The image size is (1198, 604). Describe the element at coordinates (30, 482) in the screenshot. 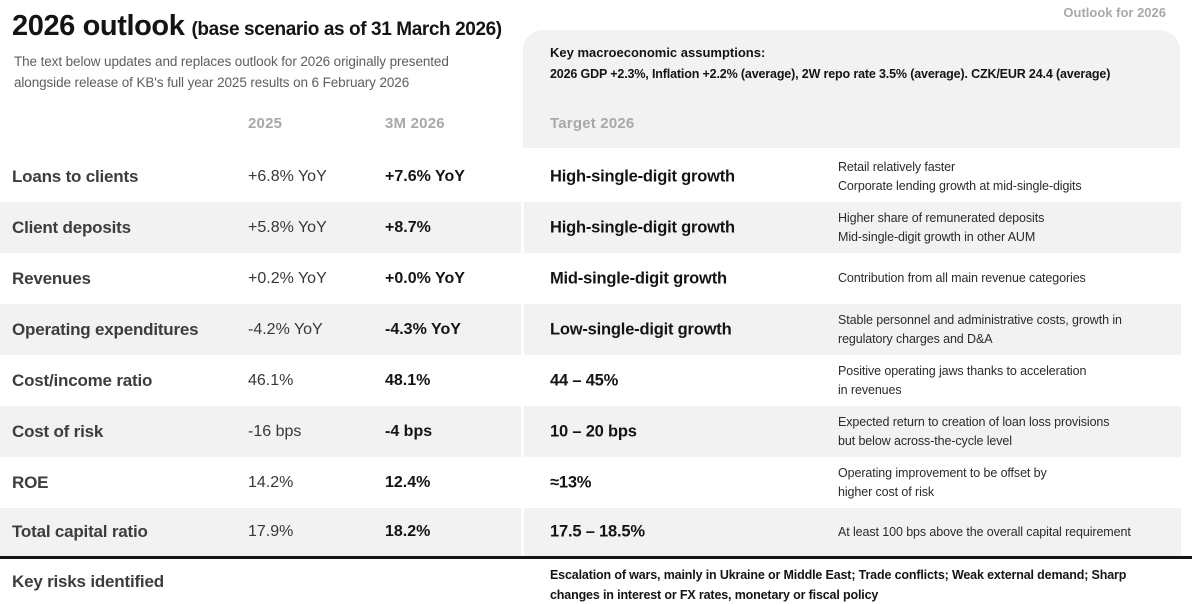

I see `row-label: ROE` at that location.